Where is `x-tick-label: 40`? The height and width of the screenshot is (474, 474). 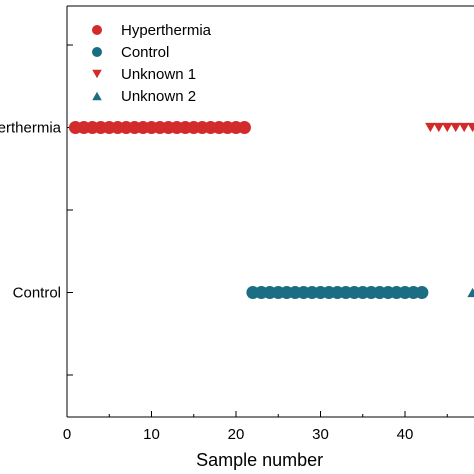
x-tick-label: 40 is located at coordinates (405, 434).